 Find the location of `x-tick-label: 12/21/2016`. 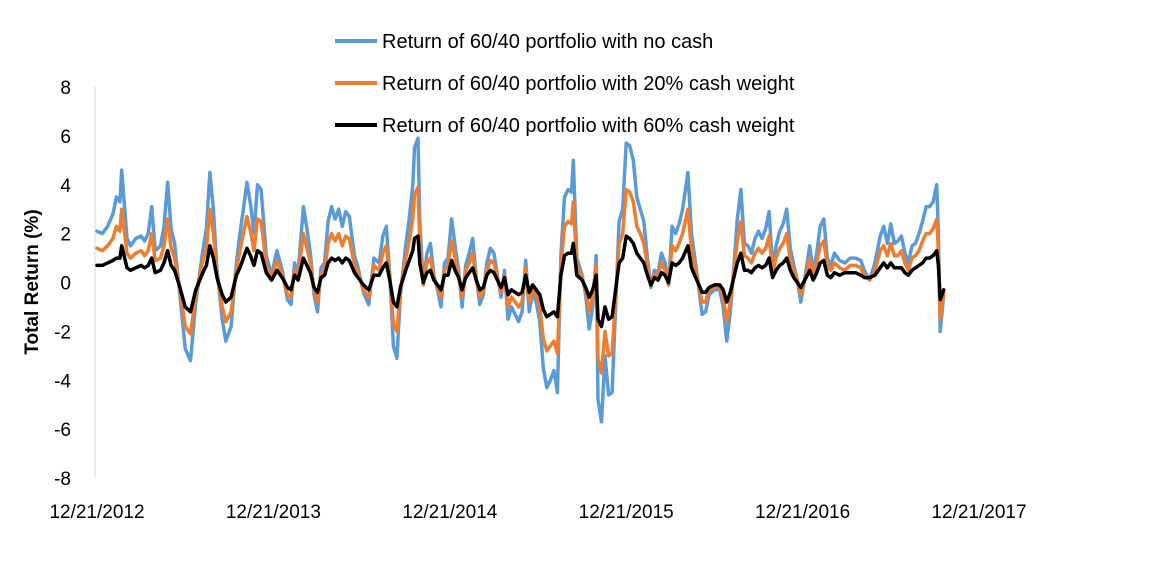

x-tick-label: 12/21/2016 is located at coordinates (802, 512).